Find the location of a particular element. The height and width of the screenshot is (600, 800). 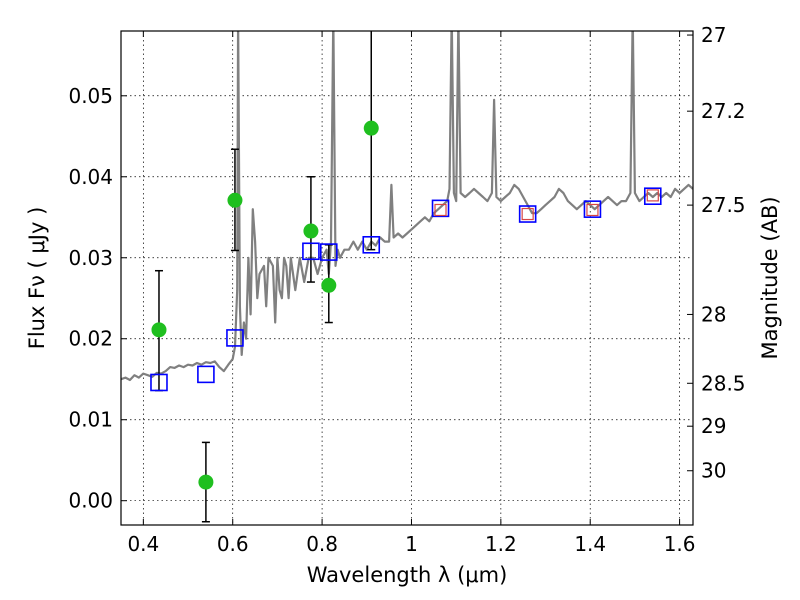

x-tick-label: 1.2 is located at coordinates (501, 544).